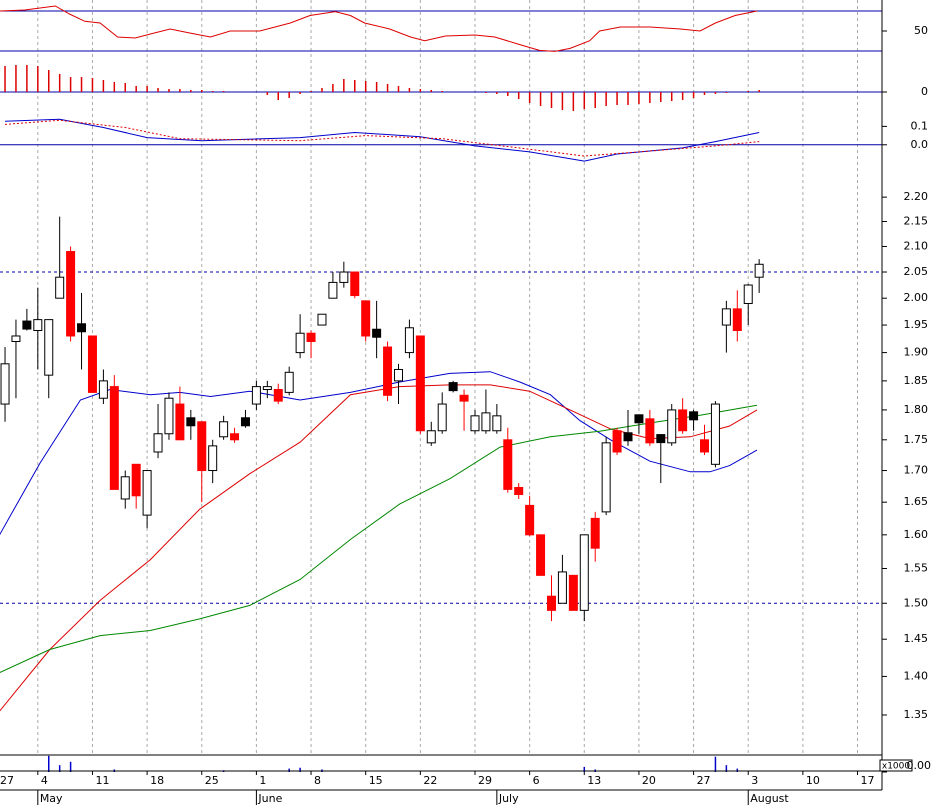 This screenshot has height=805, width=932. Describe the element at coordinates (916, 245) in the screenshot. I see `y-tick-label: 2.10` at that location.